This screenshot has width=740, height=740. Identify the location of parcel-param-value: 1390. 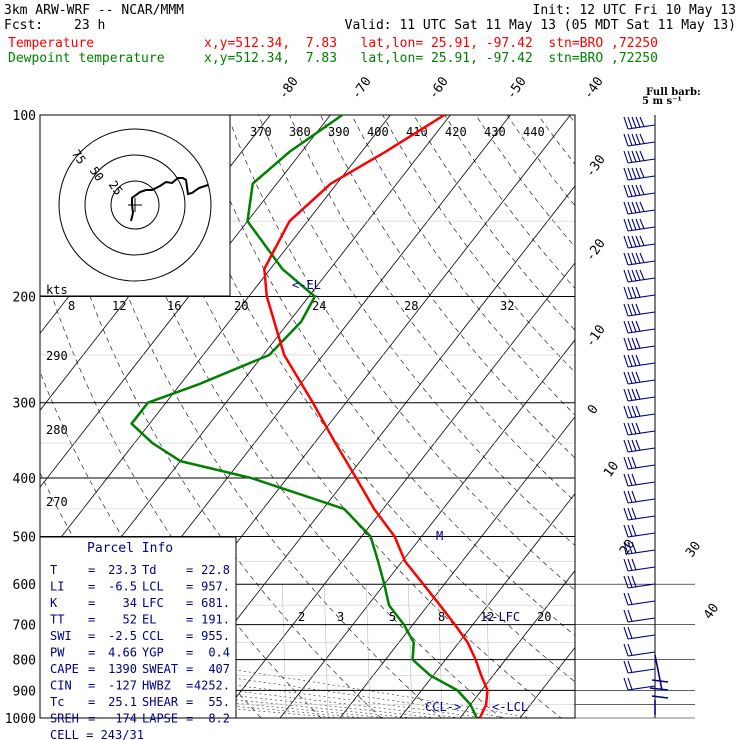
(122, 669).